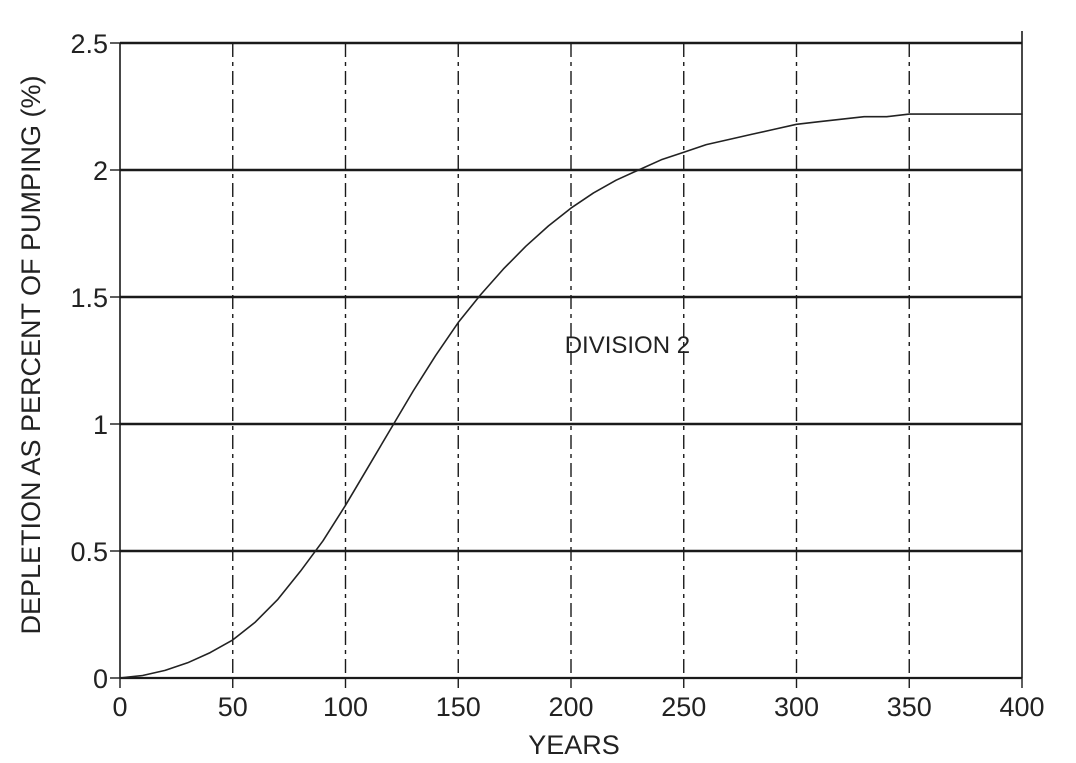  What do you see at coordinates (89, 44) in the screenshot?
I see `y-tick-label: 2.5` at bounding box center [89, 44].